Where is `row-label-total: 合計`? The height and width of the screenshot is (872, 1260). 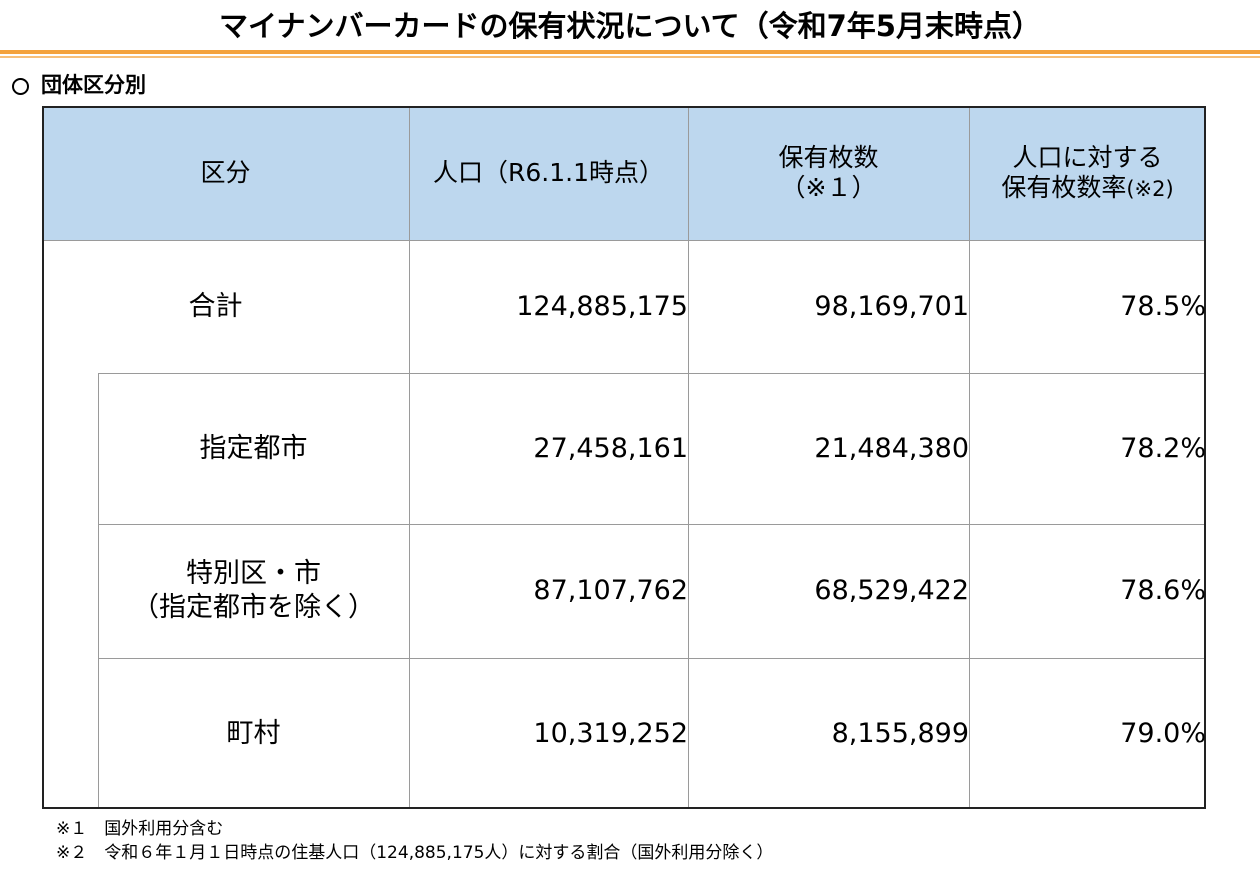 row-label-total: 合計 is located at coordinates (225, 306).